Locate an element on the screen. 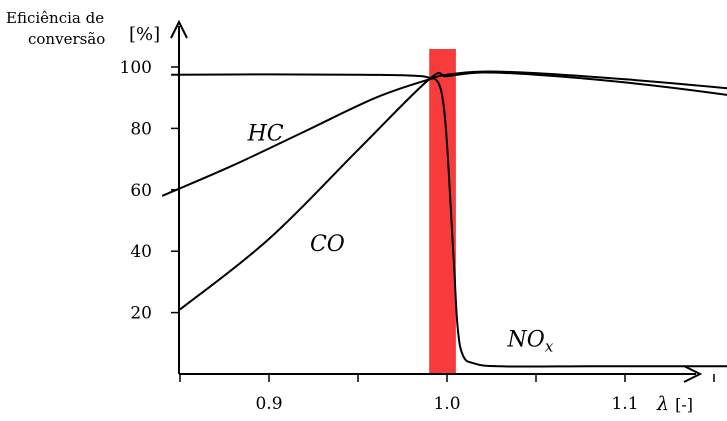 The width and height of the screenshot is (727, 421). lambda-symbol: λ is located at coordinates (665, 404).